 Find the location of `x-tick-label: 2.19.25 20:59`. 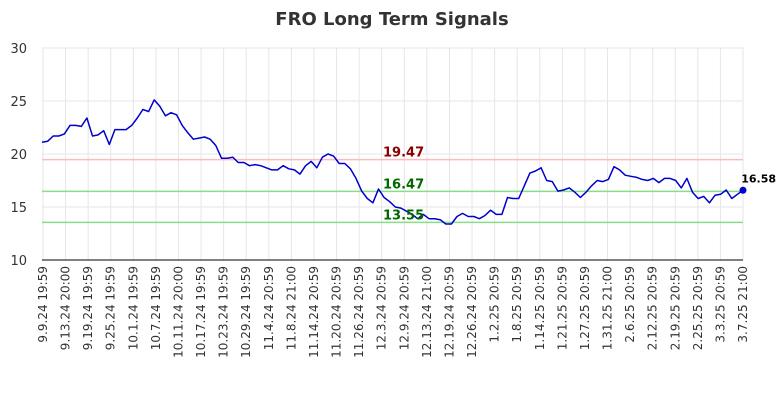

x-tick-label: 2.19.25 20:59 is located at coordinates (675, 308).